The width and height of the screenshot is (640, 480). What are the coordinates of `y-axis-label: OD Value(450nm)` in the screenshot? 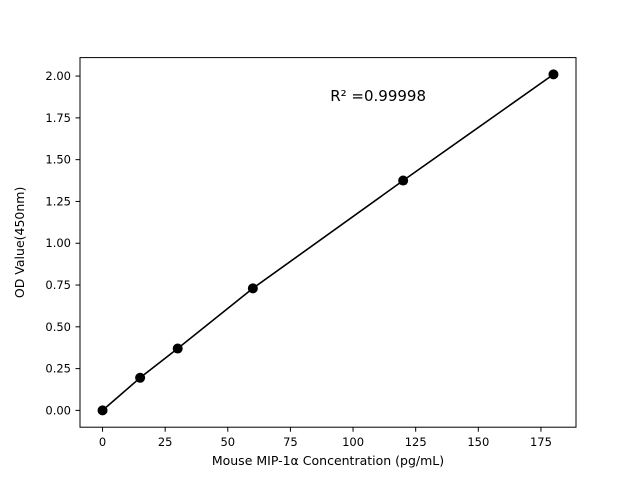 It's located at (19, 242).